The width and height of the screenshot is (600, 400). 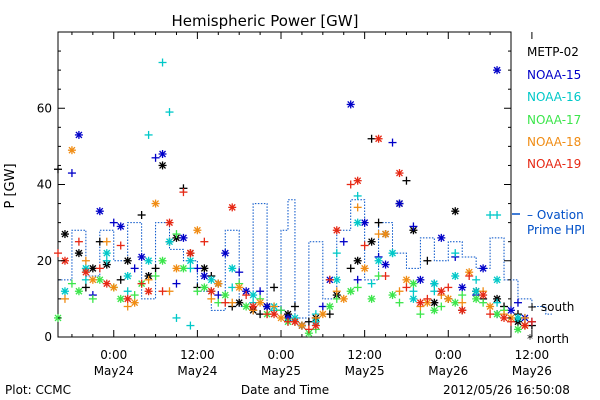 What do you see at coordinates (197, 355) in the screenshot?
I see `x-tick-label-time-1: 12:00` at bounding box center [197, 355].